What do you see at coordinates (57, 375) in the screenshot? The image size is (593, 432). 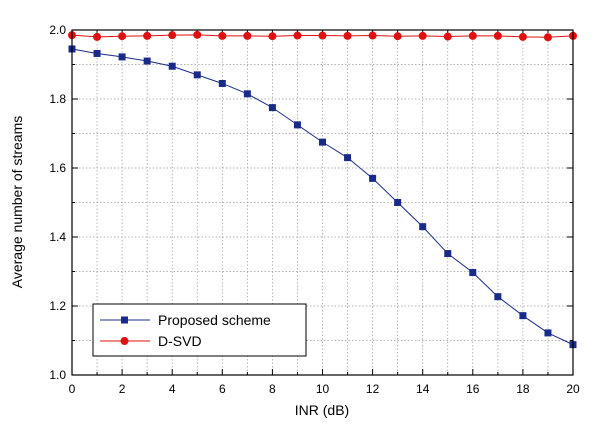 I see `y-tick-label: 1.0` at bounding box center [57, 375].